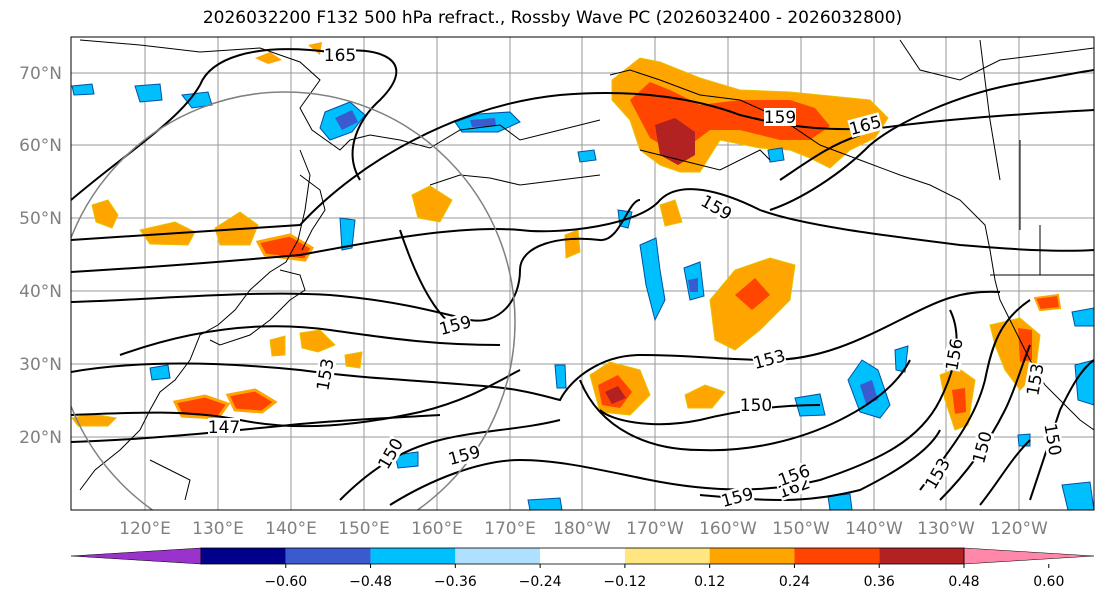 The height and width of the screenshot is (604, 1105). Describe the element at coordinates (624, 582) in the screenshot. I see `colorbar-tick-label: −0.12` at that location.